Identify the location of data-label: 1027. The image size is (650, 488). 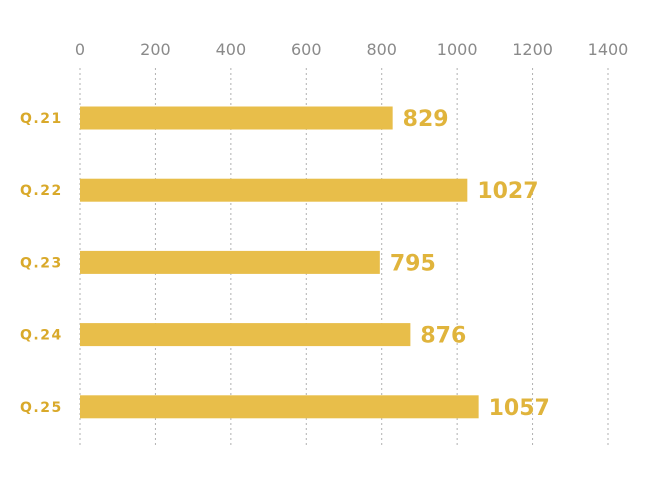
(507, 191).